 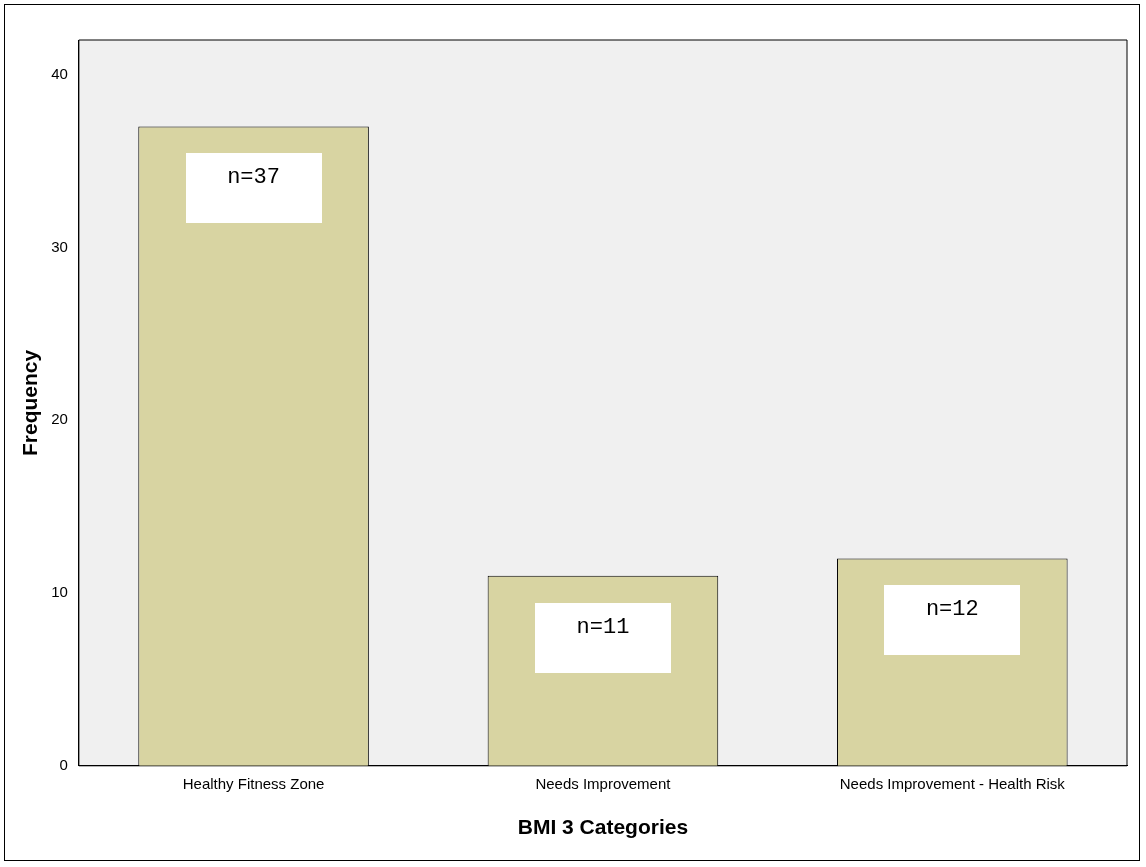 I want to click on x-axis-title: BMI 3 Categories, so click(x=603, y=827).